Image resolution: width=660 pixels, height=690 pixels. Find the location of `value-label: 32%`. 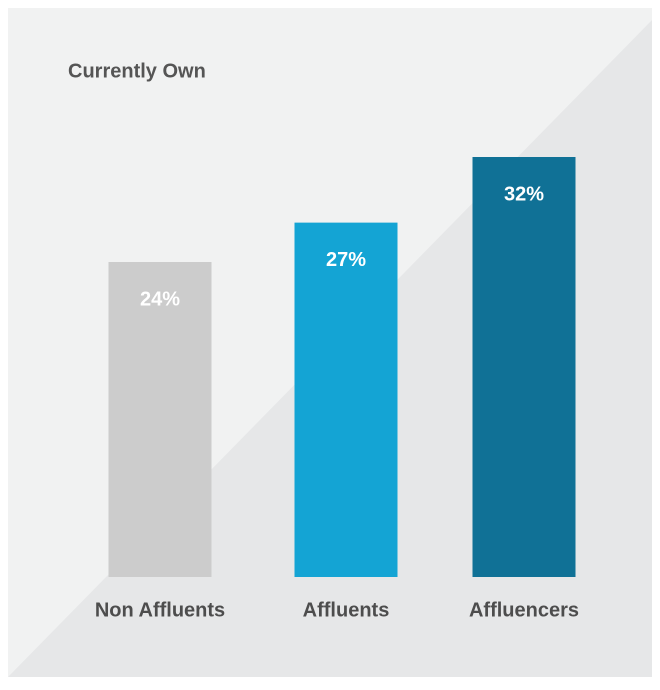

value-label: 32% is located at coordinates (524, 194).